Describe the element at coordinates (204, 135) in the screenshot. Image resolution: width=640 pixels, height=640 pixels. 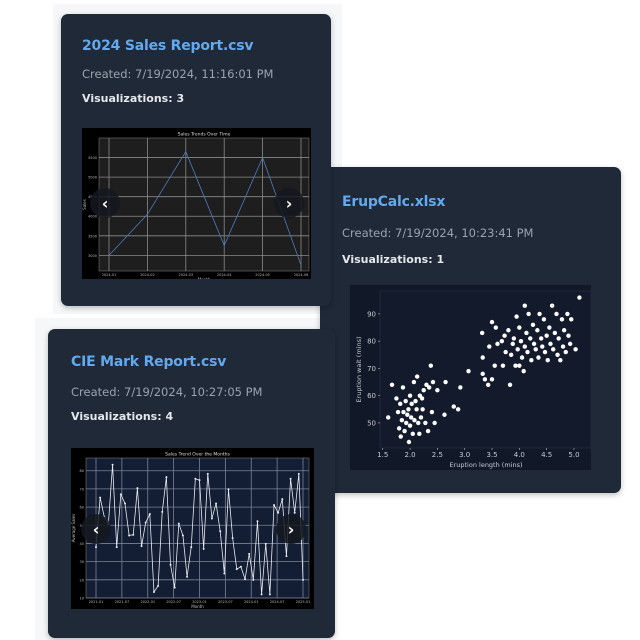
I see `chart-title: Sales Trends Over Time` at that location.